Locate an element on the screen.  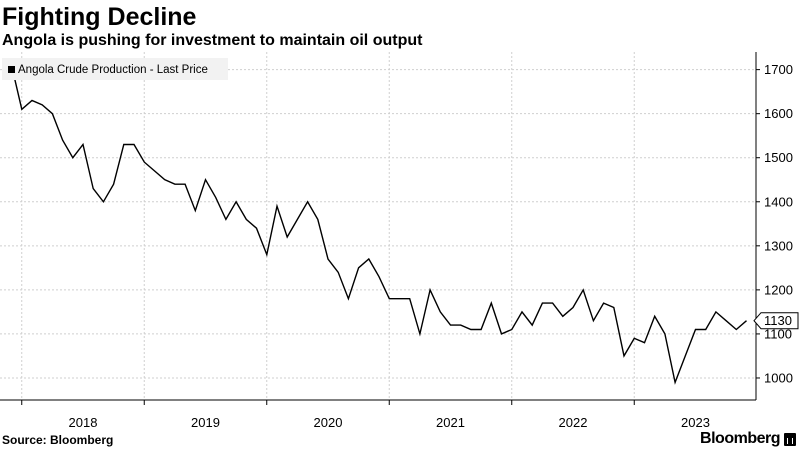
last-value-box is located at coordinates (776, 321).